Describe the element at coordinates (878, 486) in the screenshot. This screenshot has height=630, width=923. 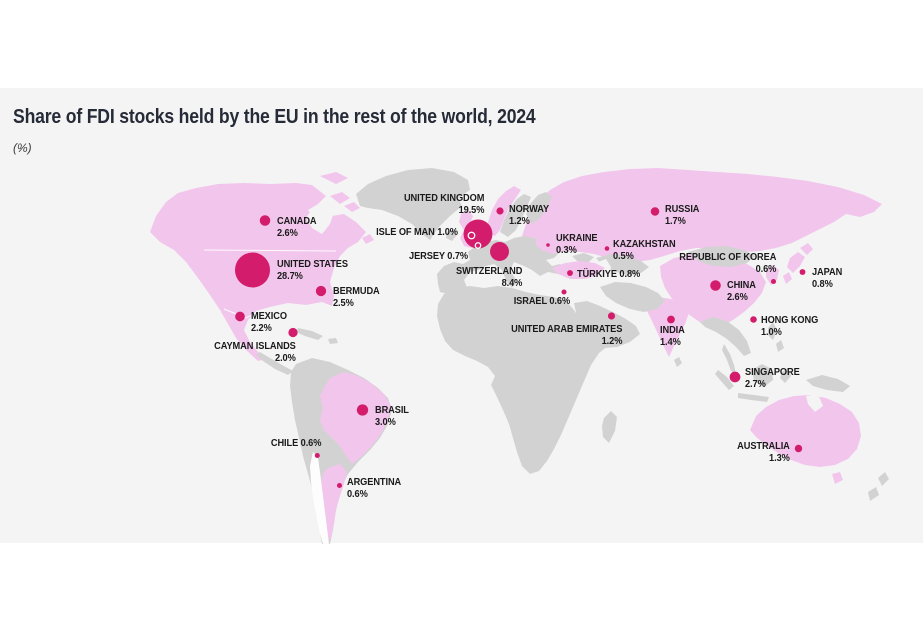
I see `landmass-new-zealand` at that location.